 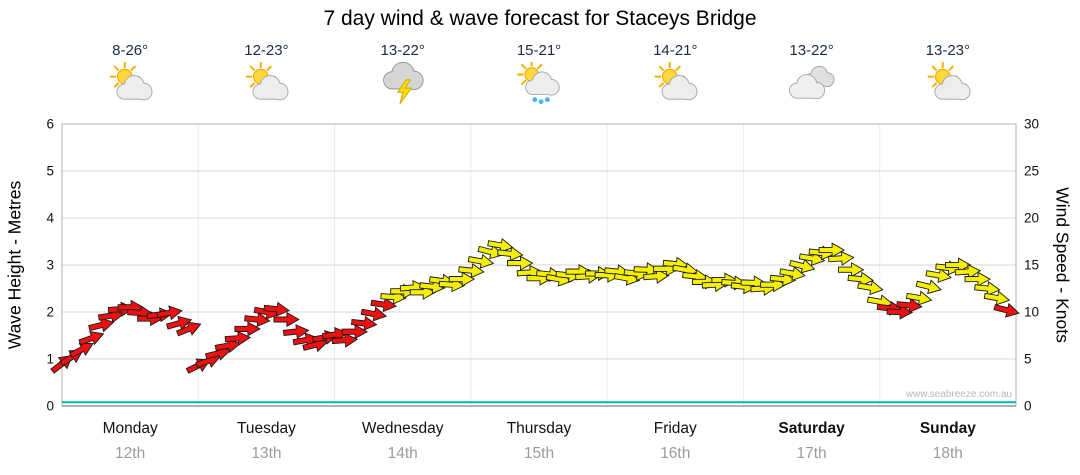 I want to click on right-axis-label: Wind Speed - Knots, so click(x=1062, y=265).